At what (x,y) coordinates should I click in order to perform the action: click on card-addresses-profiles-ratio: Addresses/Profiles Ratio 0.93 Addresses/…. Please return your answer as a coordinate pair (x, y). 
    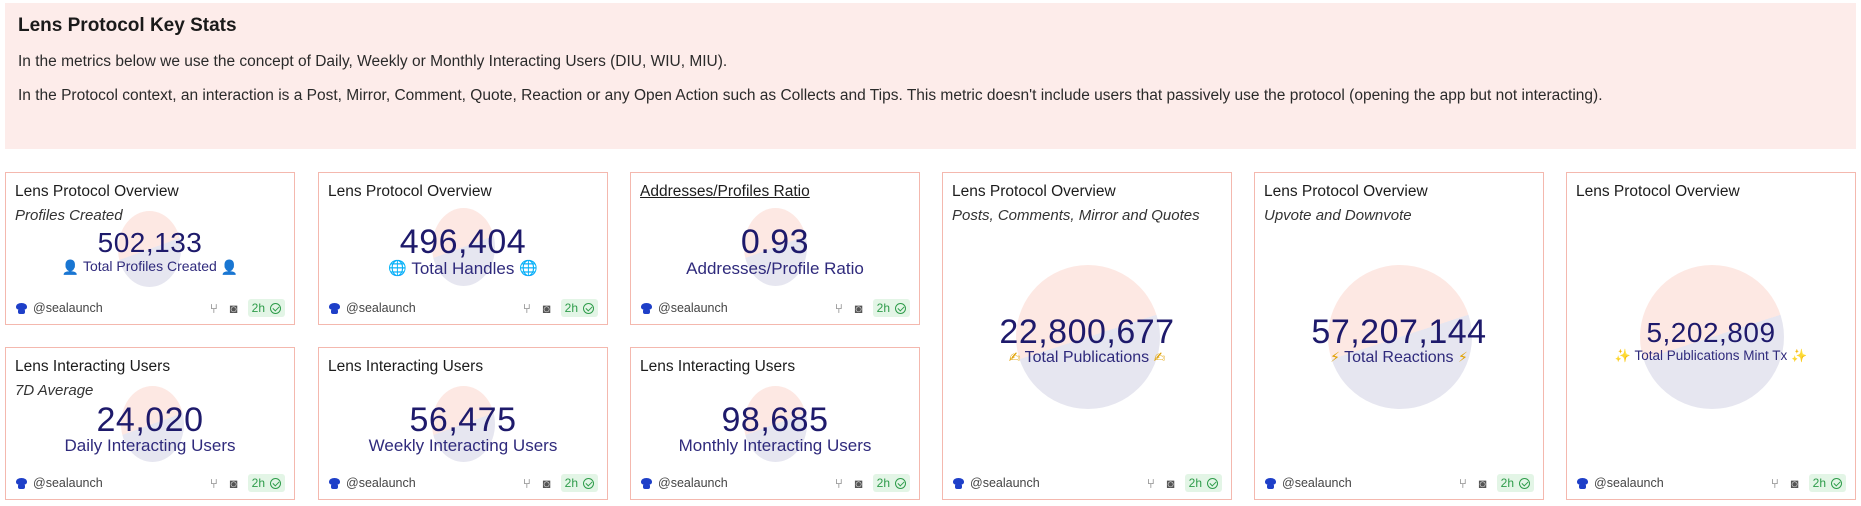
    Looking at the image, I should click on (775, 248).